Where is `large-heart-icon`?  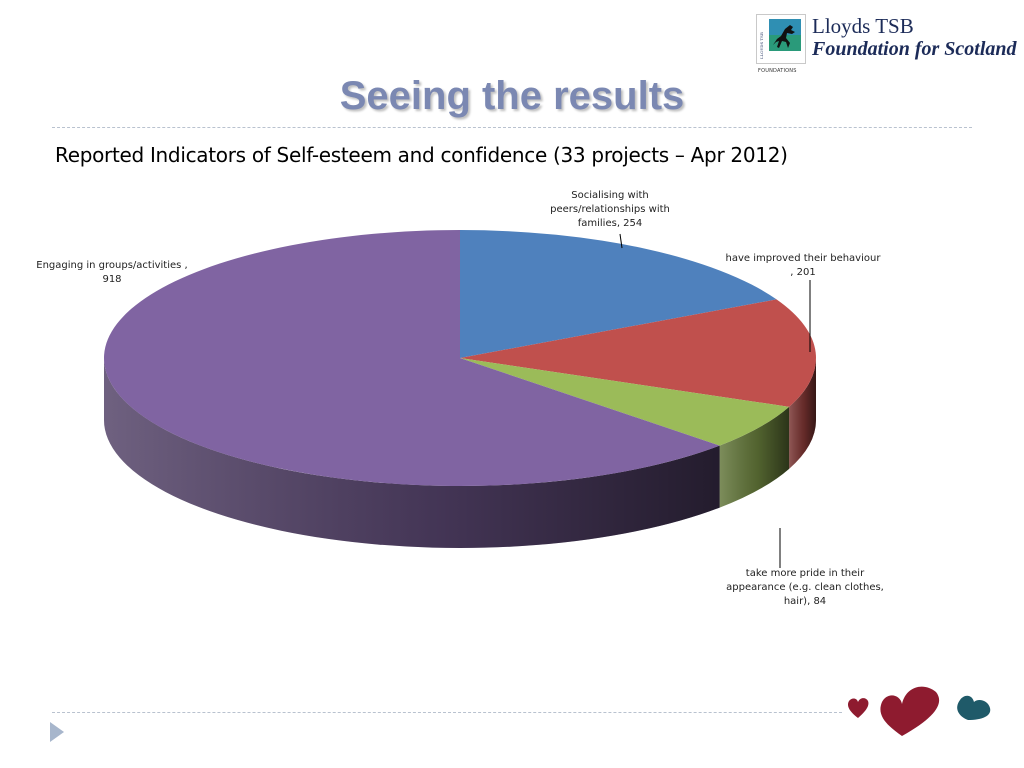 large-heart-icon is located at coordinates (910, 711).